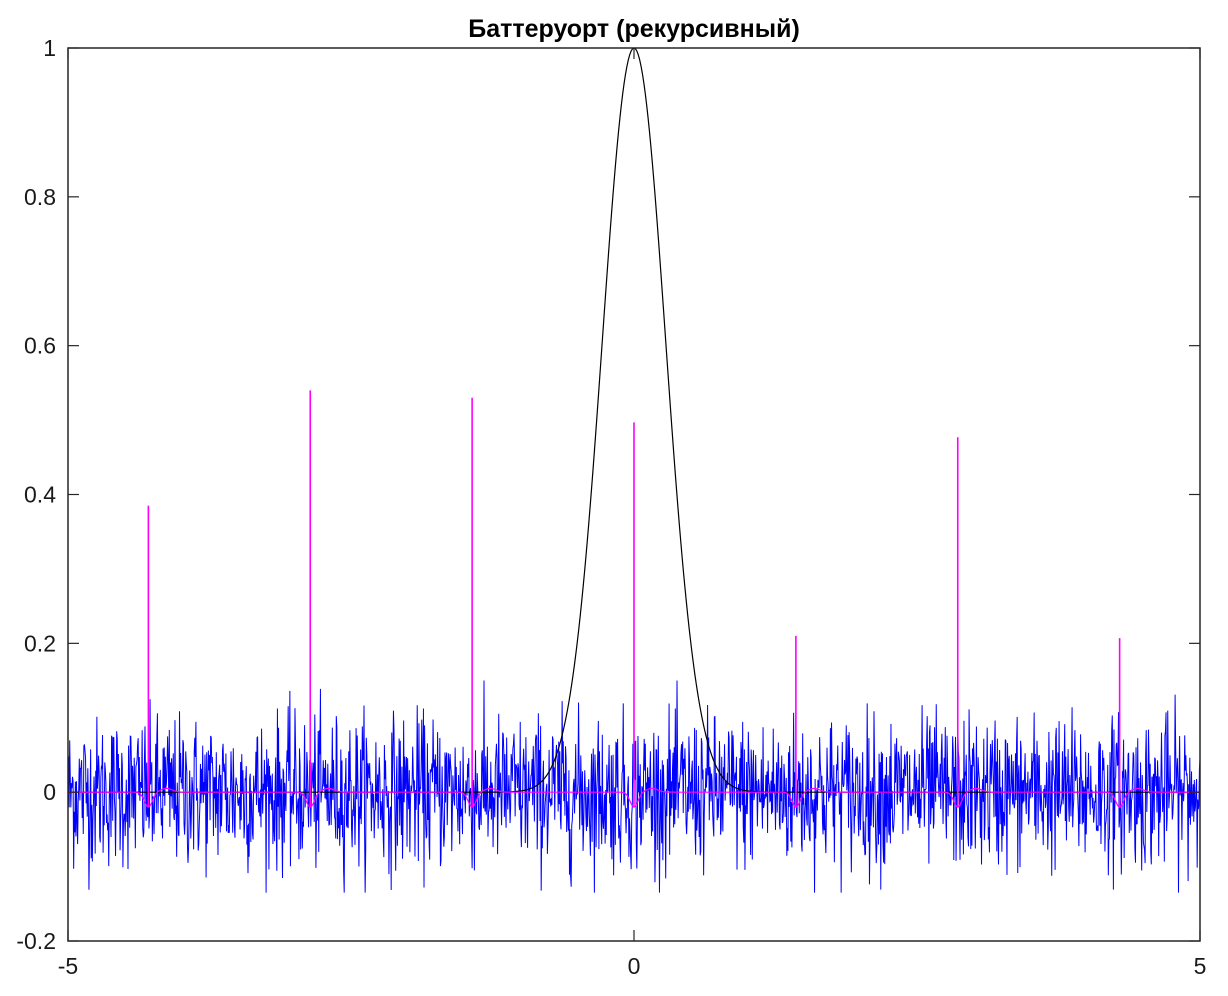 The image size is (1228, 996). What do you see at coordinates (1200, 966) in the screenshot?
I see `x-tick-label: 5` at bounding box center [1200, 966].